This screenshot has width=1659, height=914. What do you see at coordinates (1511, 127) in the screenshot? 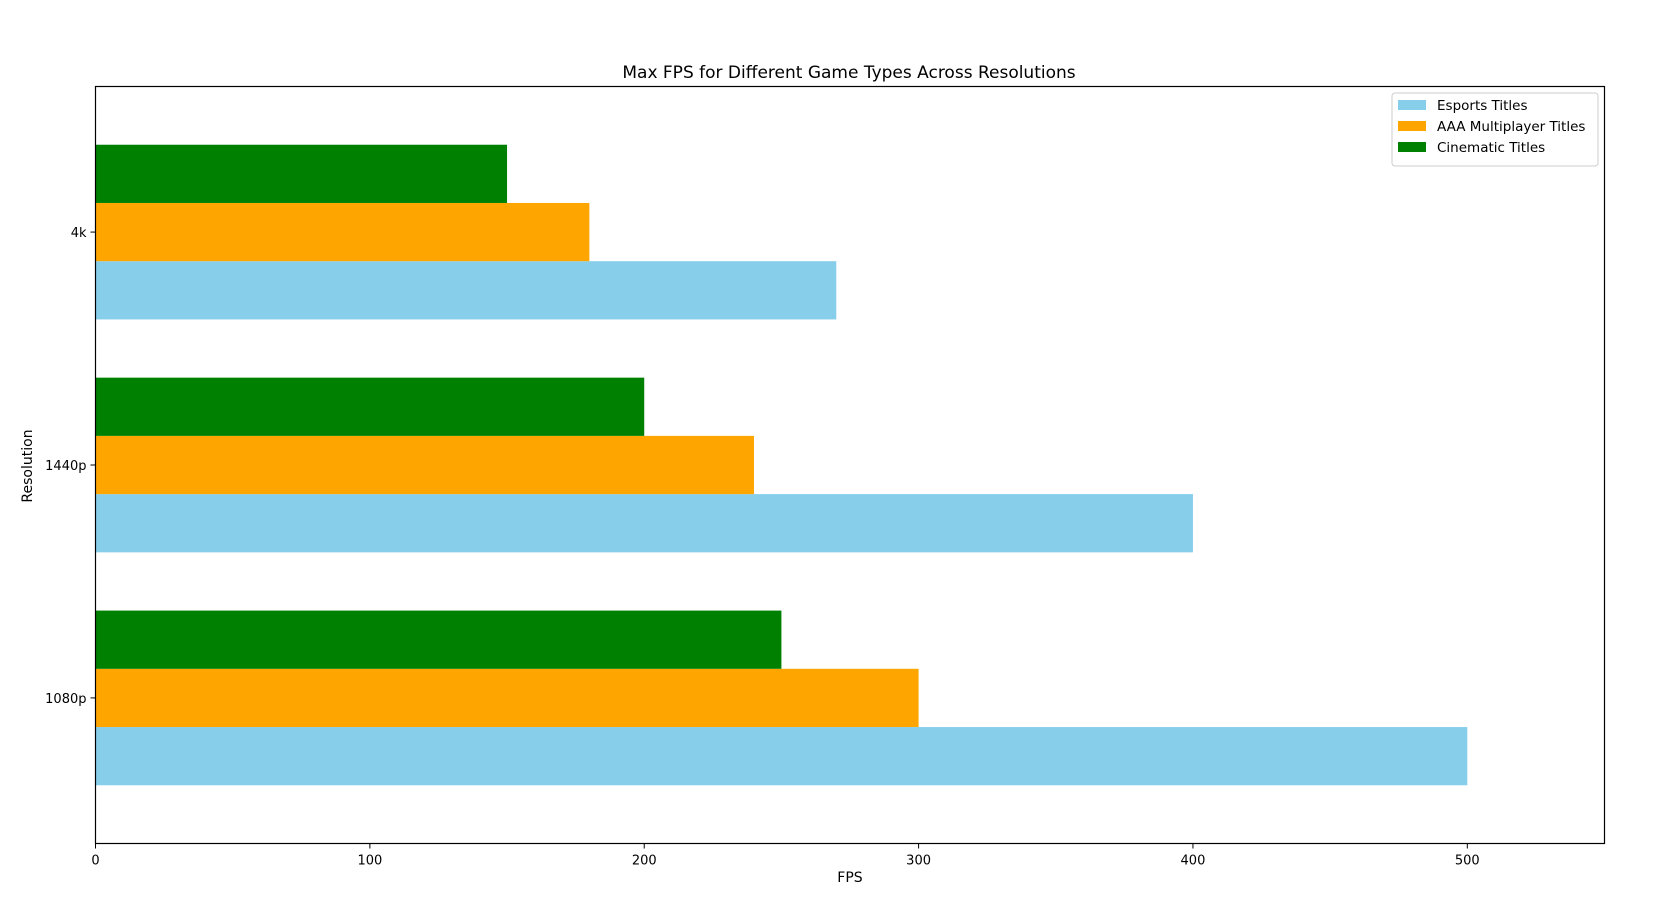
I see `legend-label: AAA Multiplayer Titles` at bounding box center [1511, 127].